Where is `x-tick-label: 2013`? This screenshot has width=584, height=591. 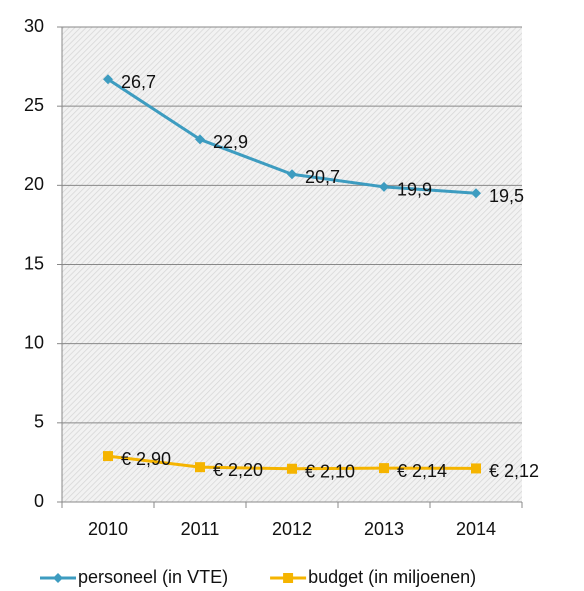 x-tick-label: 2013 is located at coordinates (384, 529).